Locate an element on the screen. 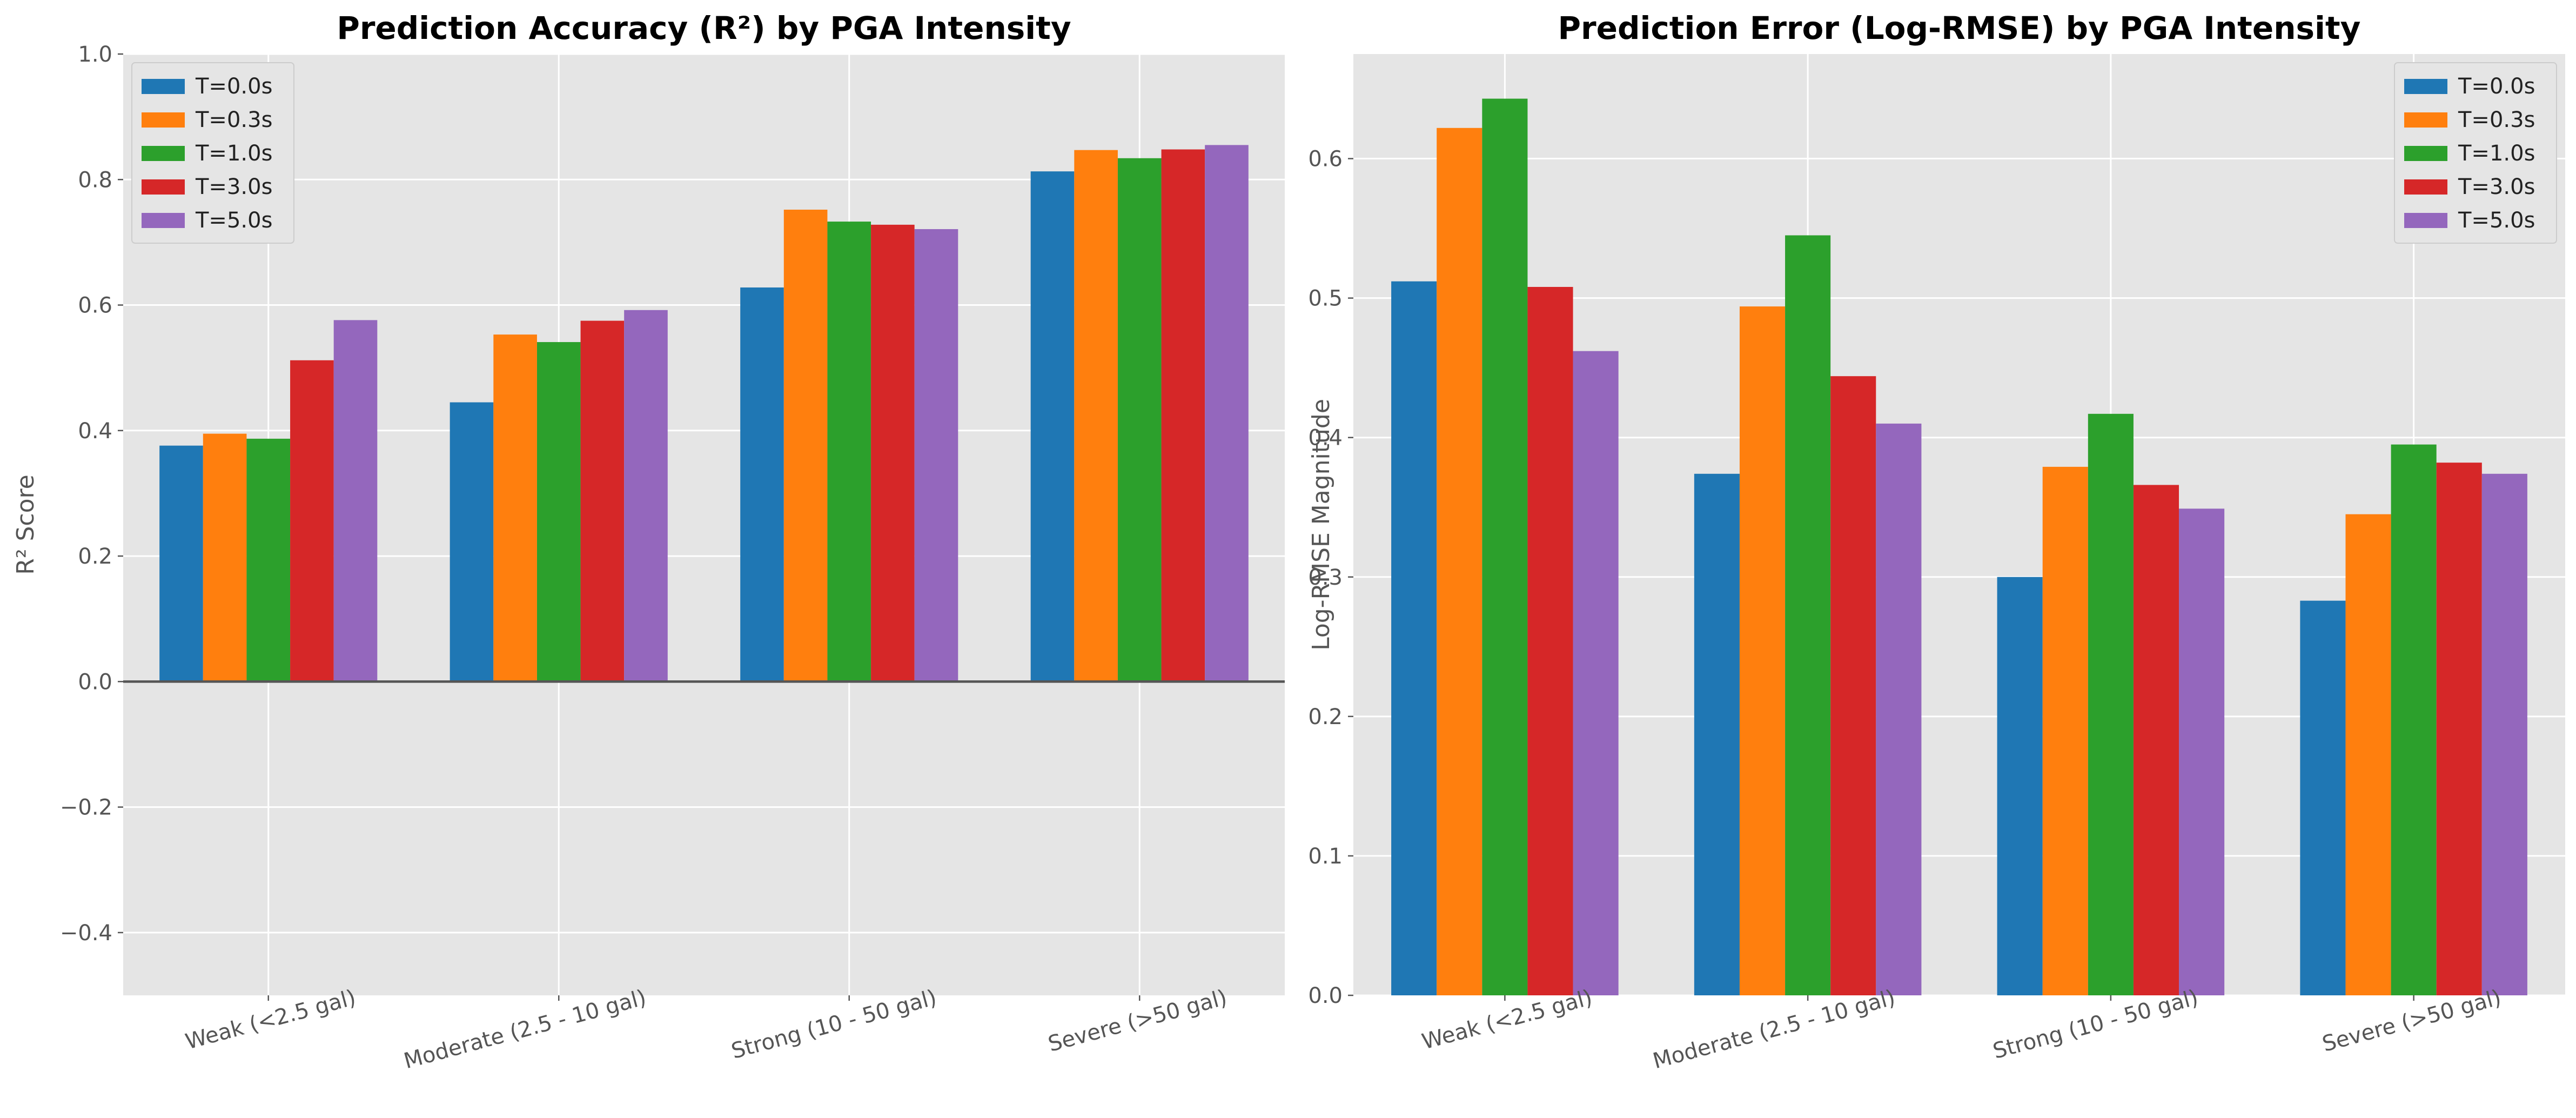 The width and height of the screenshot is (2576, 1118). y-tick-label: 0.3 is located at coordinates (1326, 577).